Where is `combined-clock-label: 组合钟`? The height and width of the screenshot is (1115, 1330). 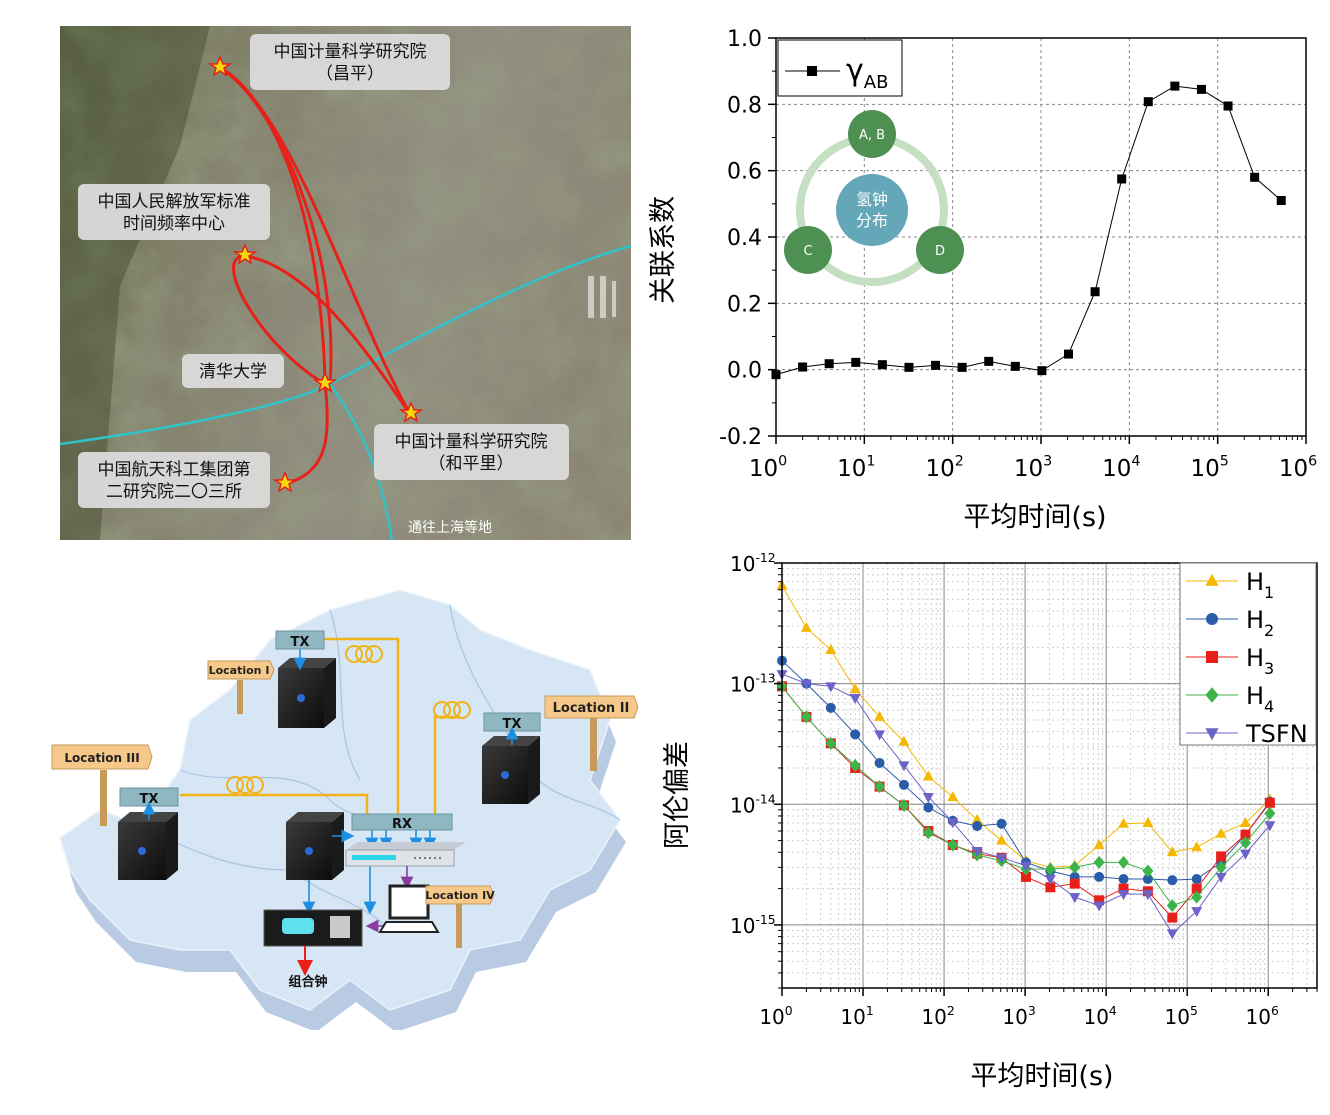
combined-clock-label: 组合钟 is located at coordinates (307, 982).